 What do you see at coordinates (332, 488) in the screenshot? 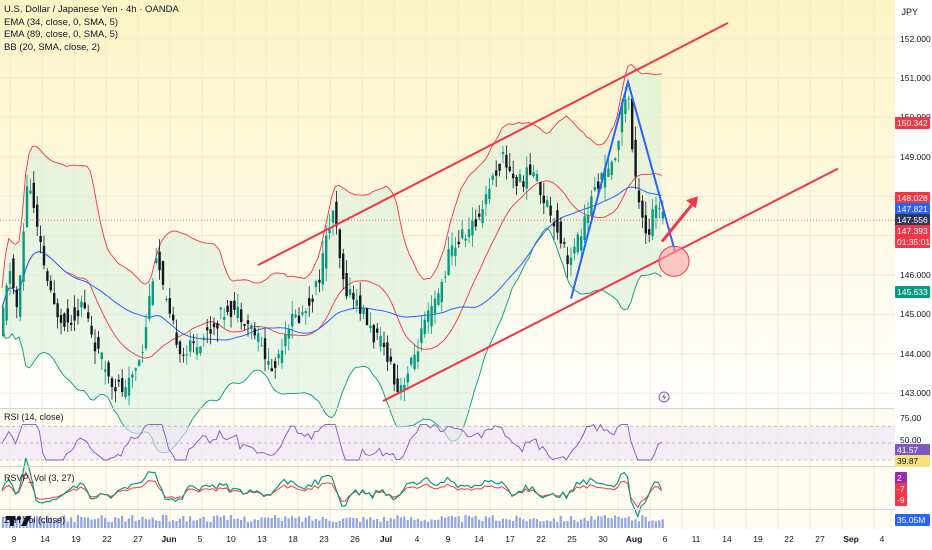
I see `rsvp-line` at bounding box center [332, 488].